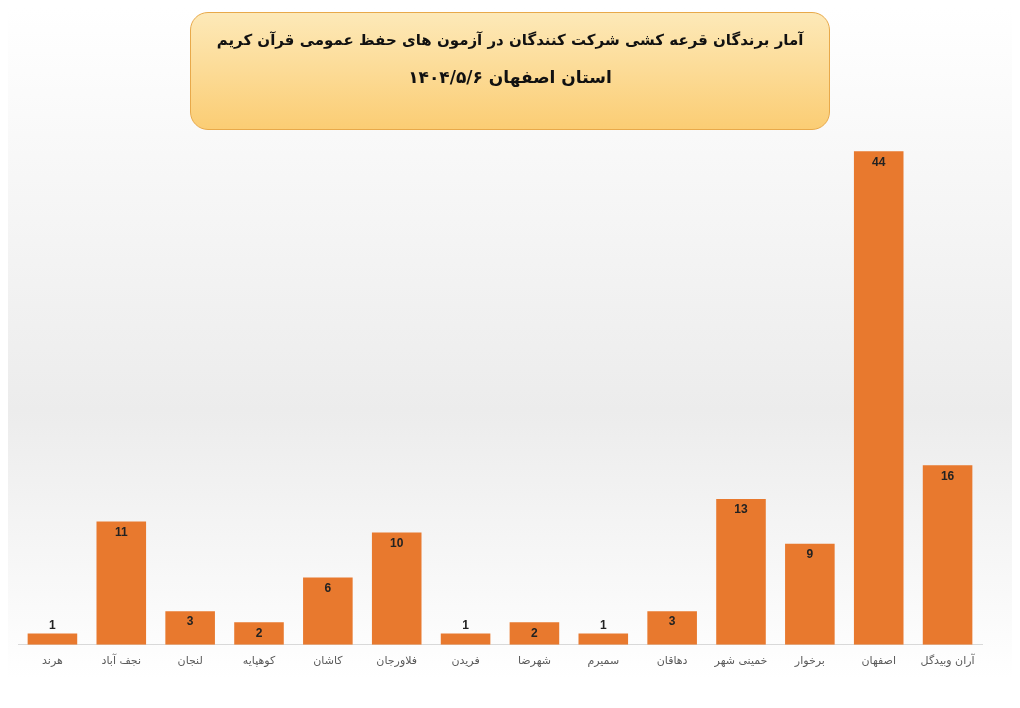 The image size is (1020, 708). Describe the element at coordinates (52, 661) in the screenshot. I see `x-tick-label: هرند` at that location.